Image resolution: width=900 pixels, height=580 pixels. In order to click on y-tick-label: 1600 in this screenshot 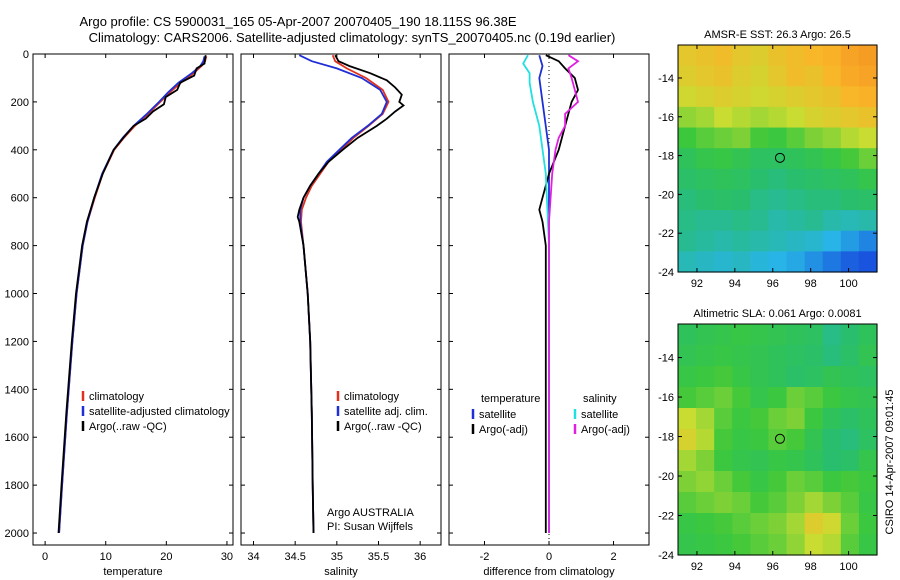, I will do `click(17, 438)`.